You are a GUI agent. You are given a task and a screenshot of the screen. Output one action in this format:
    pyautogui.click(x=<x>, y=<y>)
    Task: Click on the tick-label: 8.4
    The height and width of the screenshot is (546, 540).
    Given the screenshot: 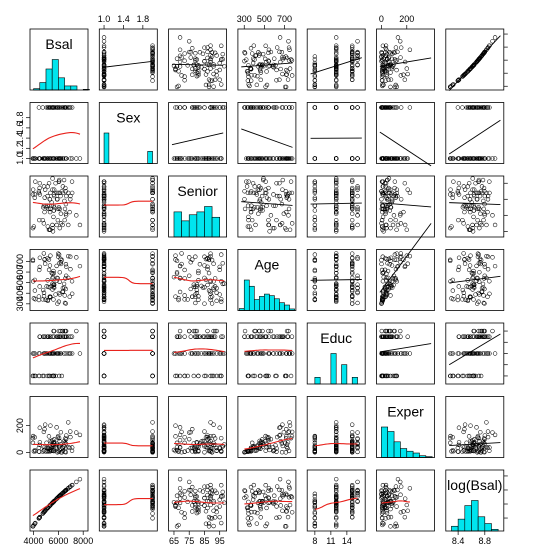 What is the action you would take?
    pyautogui.click(x=458, y=541)
    